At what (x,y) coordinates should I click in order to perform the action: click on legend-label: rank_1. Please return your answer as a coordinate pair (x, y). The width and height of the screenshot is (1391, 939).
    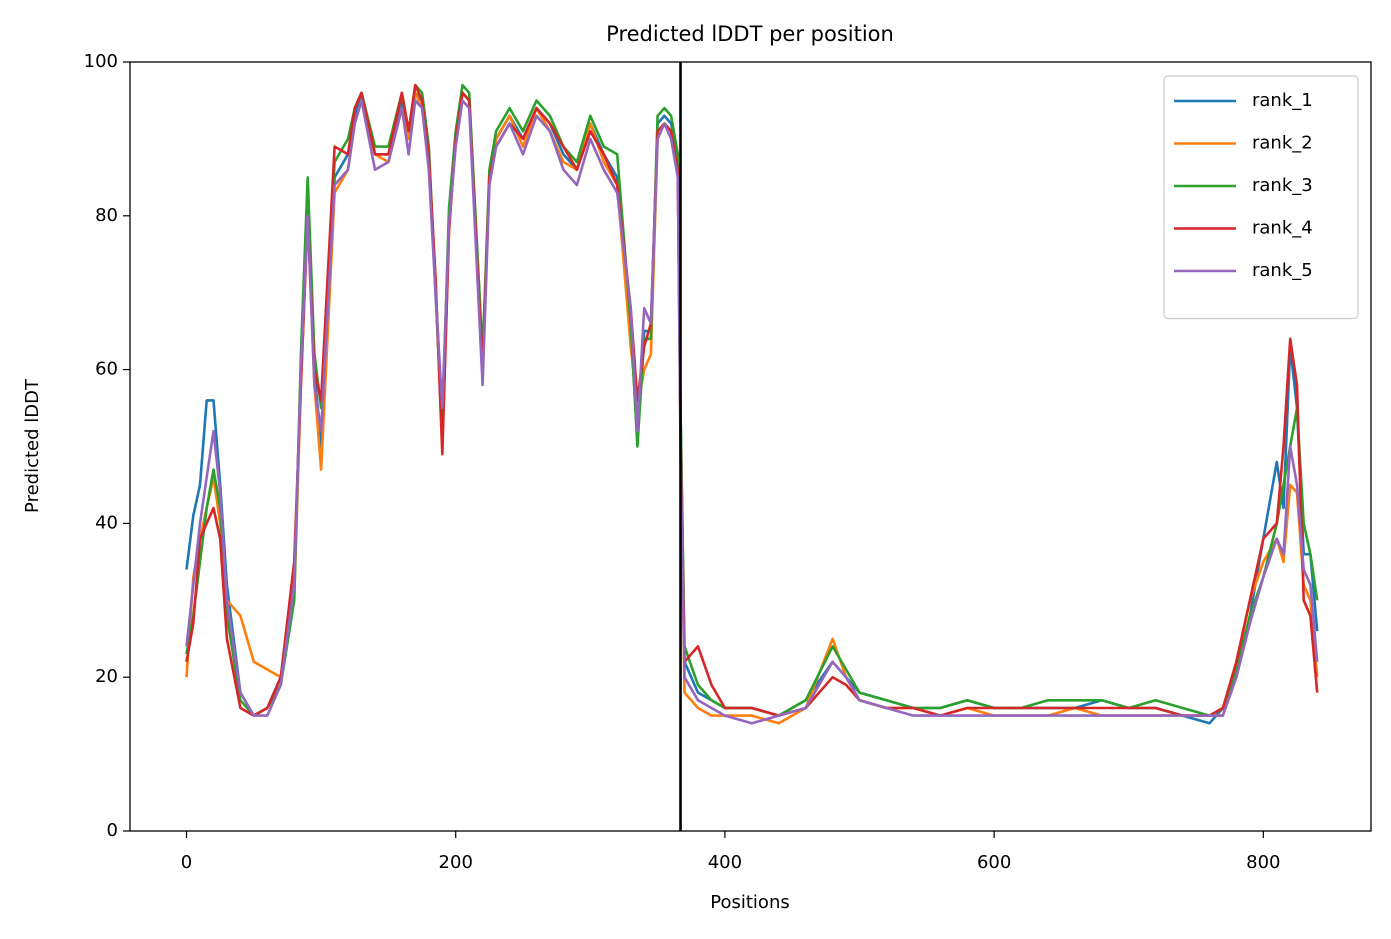
    Looking at the image, I should click on (1282, 100).